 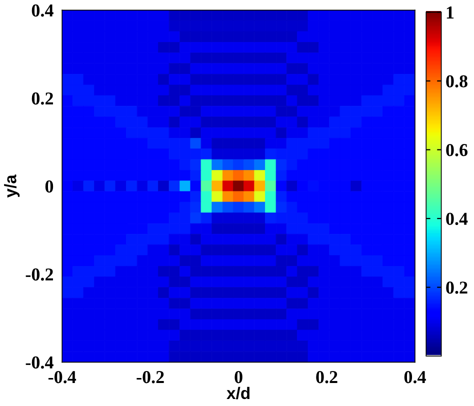 I want to click on y-tick-label: 0.4, so click(x=43, y=10).